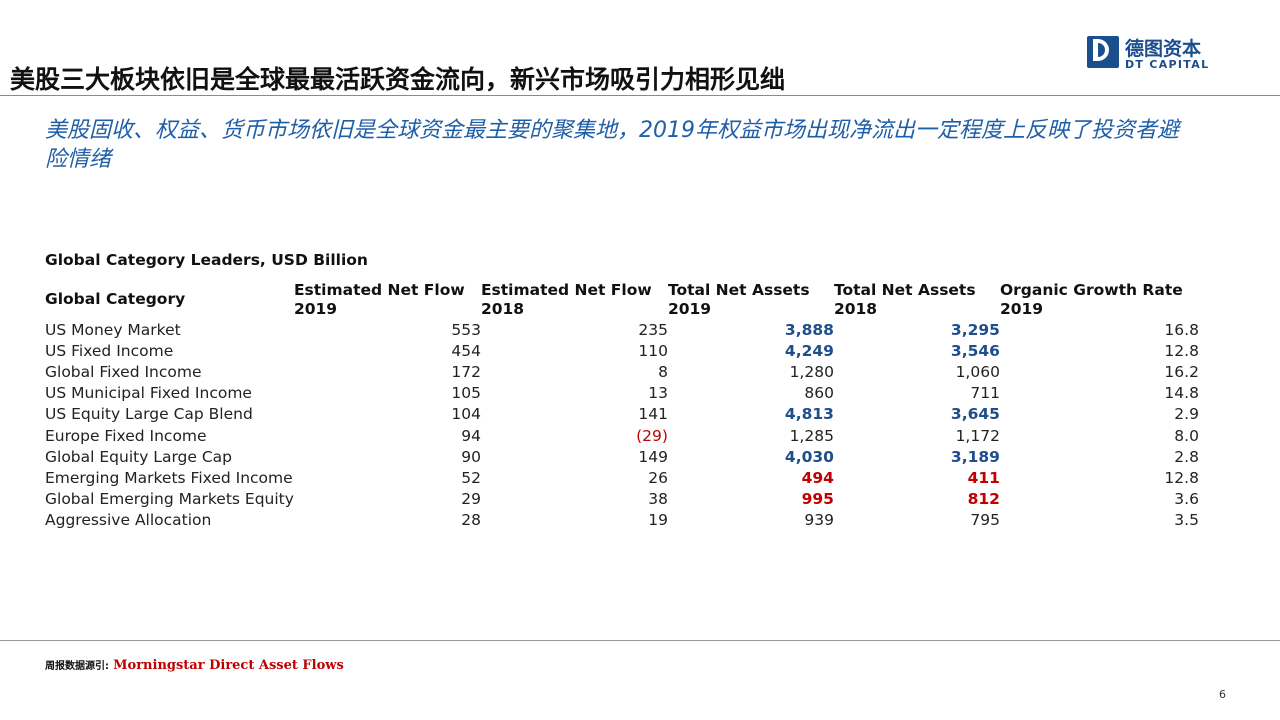  I want to click on table-row: Global Fixed Income 172 8 1,280 1,060 16.2, so click(622, 372).